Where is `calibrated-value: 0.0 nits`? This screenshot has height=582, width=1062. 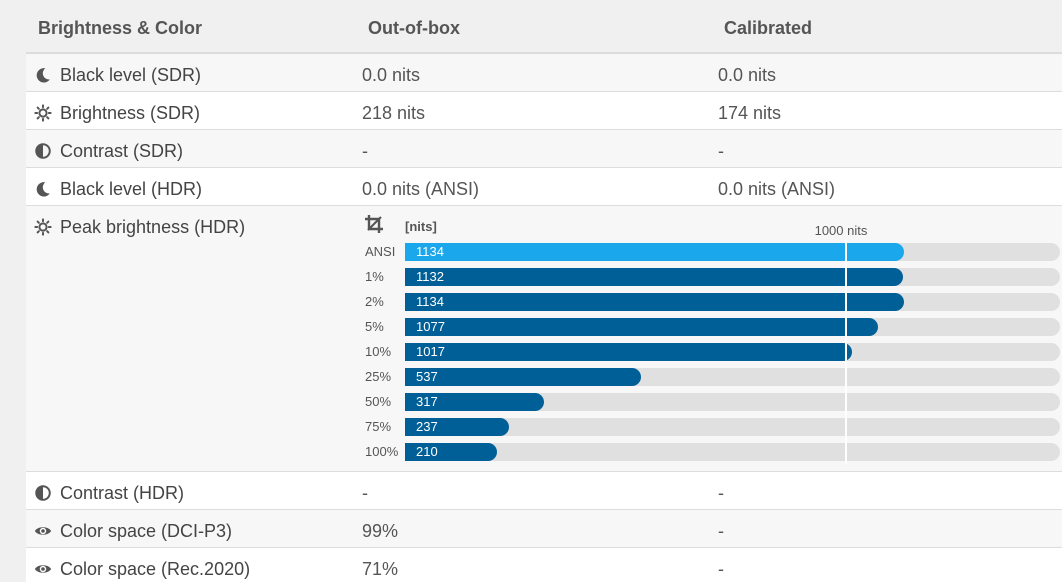
calibrated-value: 0.0 nits is located at coordinates (747, 75).